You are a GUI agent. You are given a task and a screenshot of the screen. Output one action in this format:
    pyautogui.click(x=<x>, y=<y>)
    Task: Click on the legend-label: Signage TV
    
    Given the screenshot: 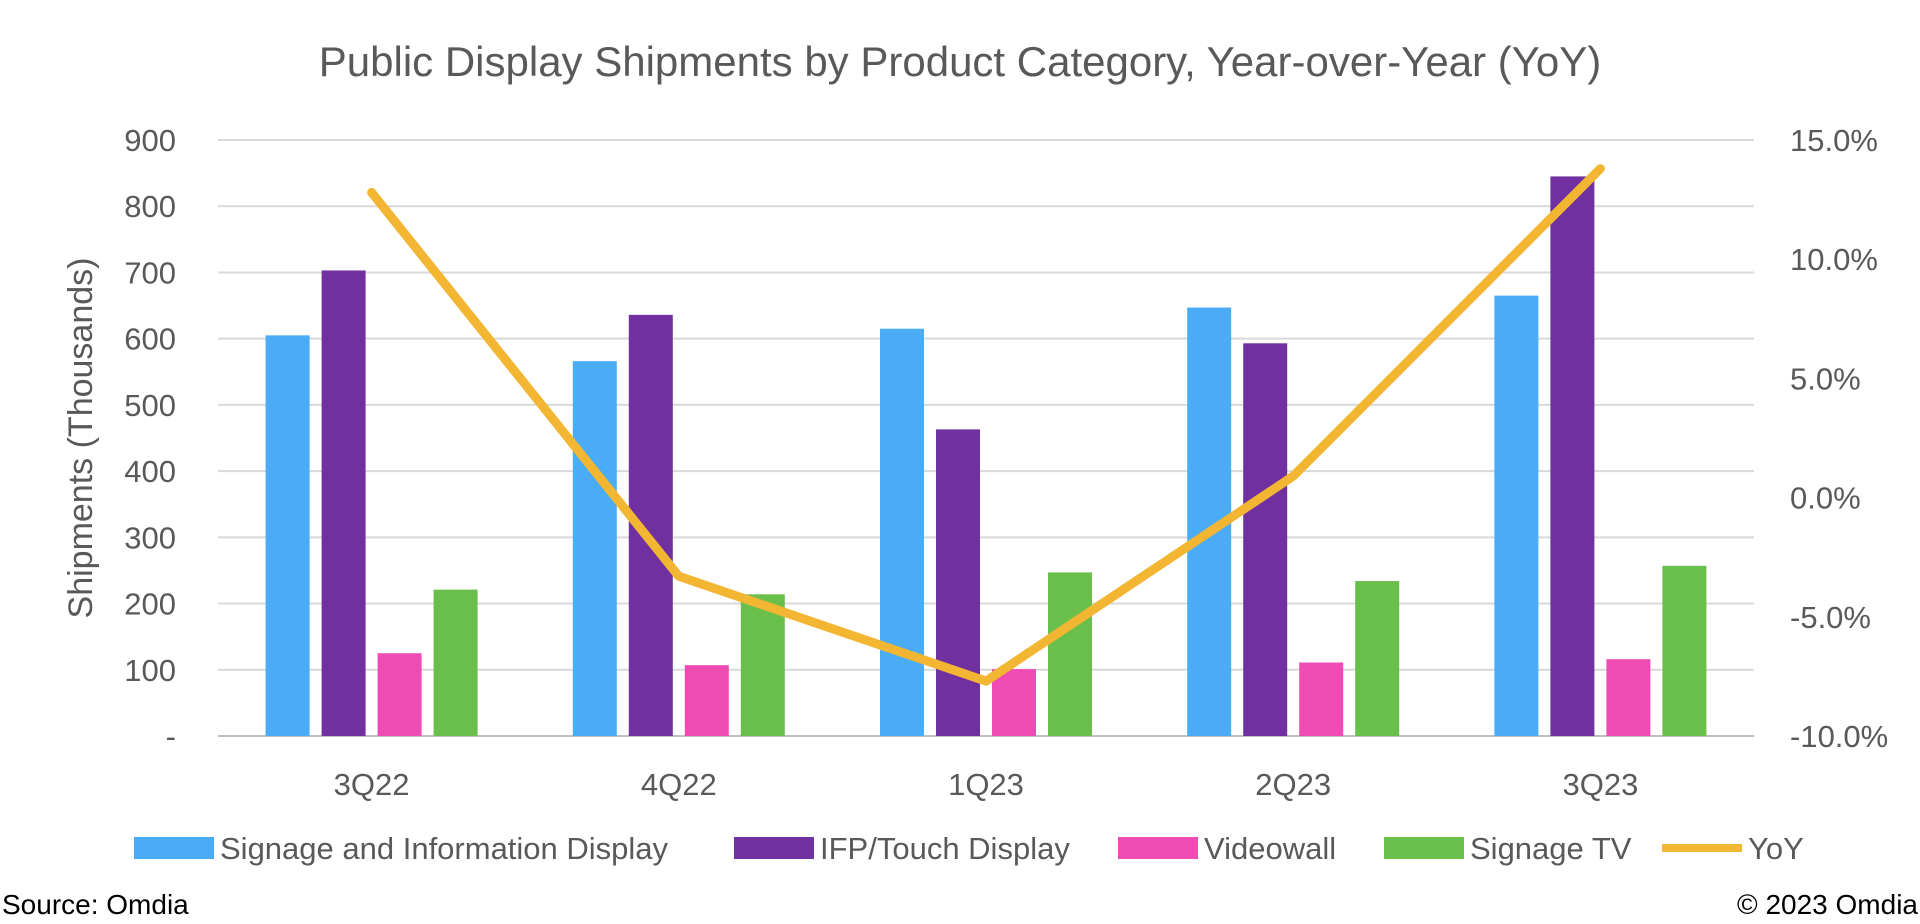 What is the action you would take?
    pyautogui.click(x=1551, y=848)
    